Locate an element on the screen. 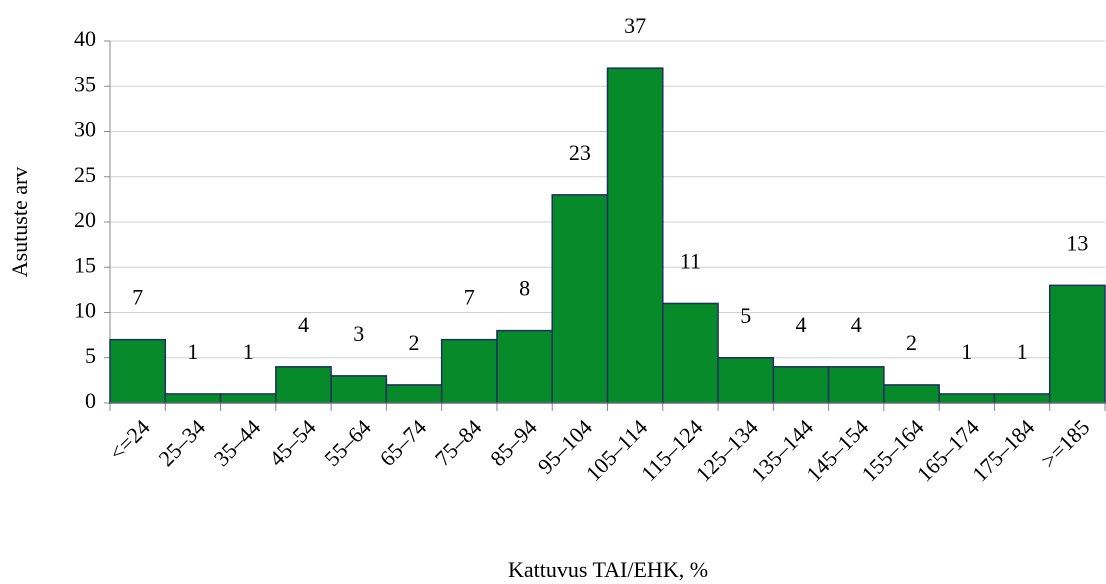  y-tick-label: 0 is located at coordinates (90, 400).